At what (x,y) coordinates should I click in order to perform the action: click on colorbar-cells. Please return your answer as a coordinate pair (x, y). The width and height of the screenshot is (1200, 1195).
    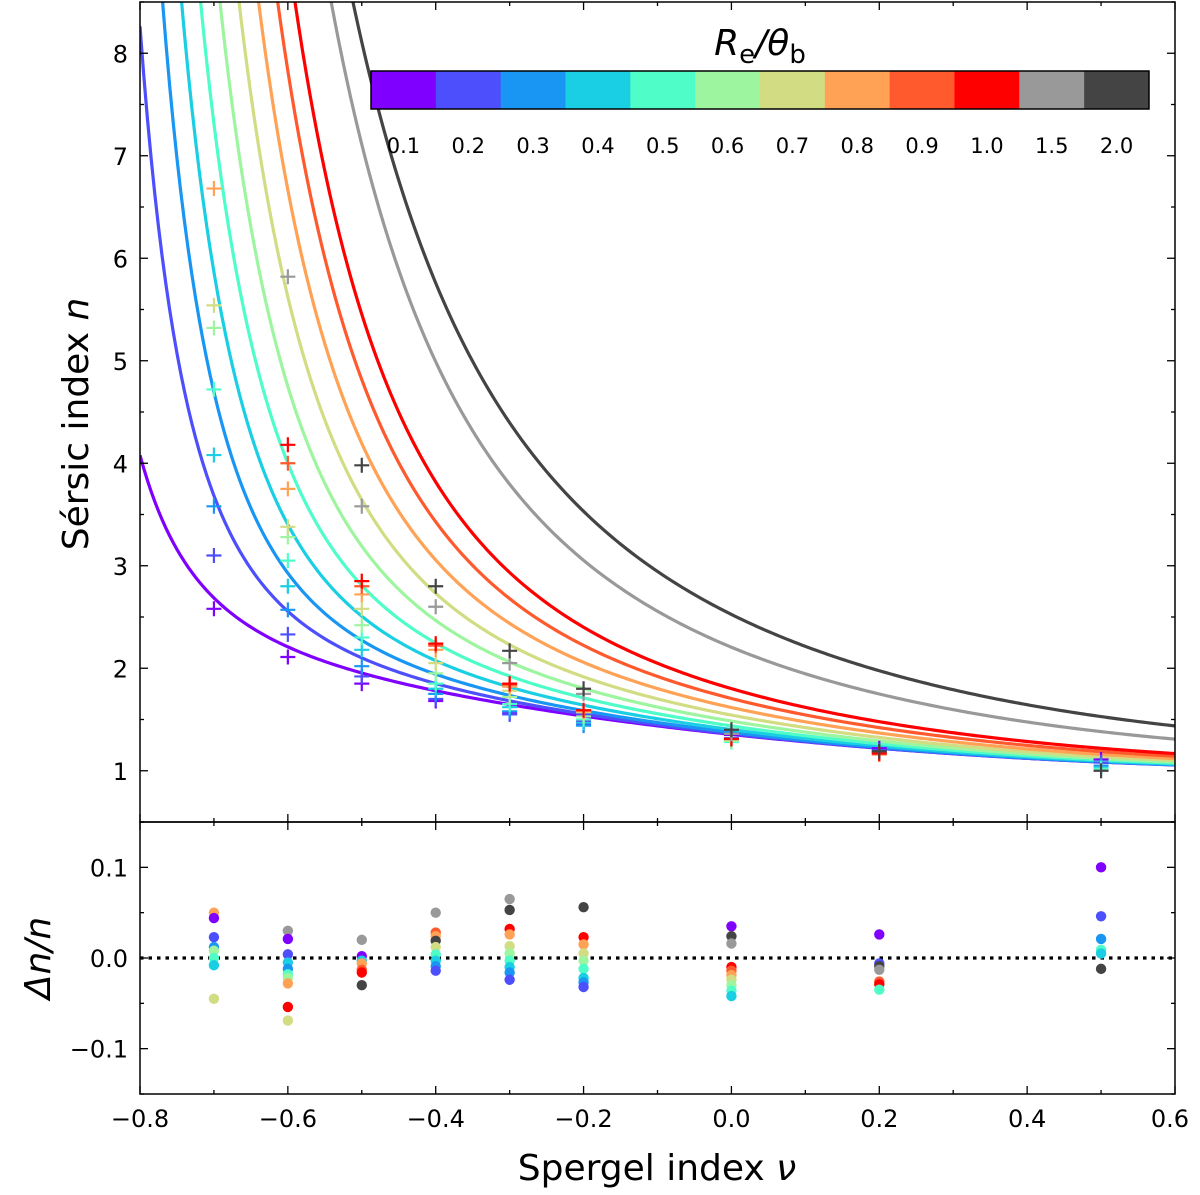
    Looking at the image, I should click on (760, 90).